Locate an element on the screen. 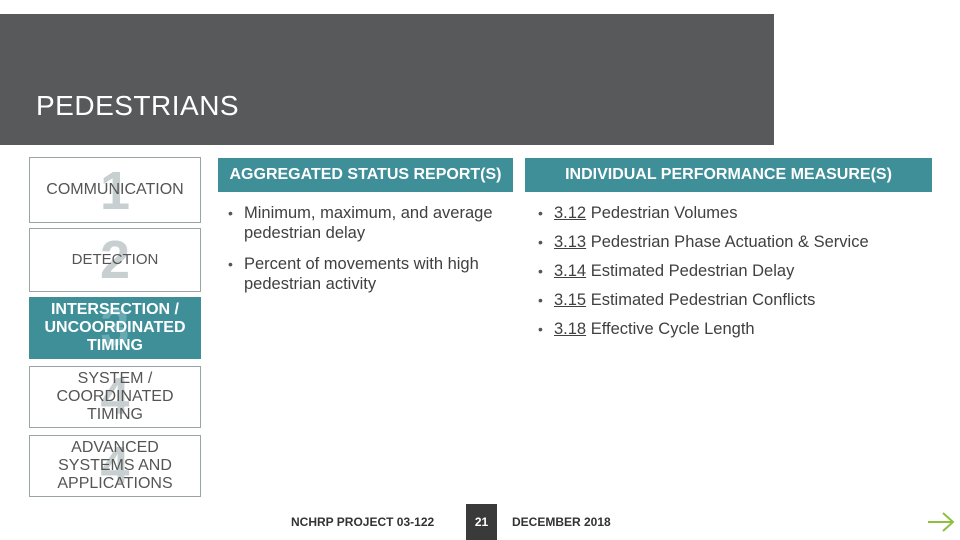 This screenshot has height=540, width=960. measure-link-3-12: 3.12 is located at coordinates (570, 213).